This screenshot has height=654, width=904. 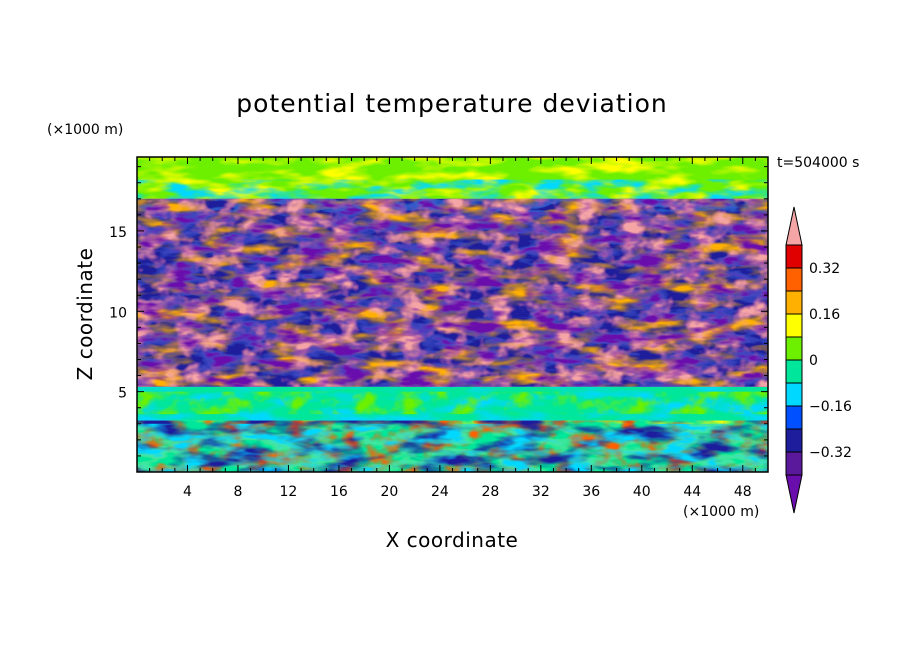 I want to click on field-low-cyan, so click(x=452, y=447).